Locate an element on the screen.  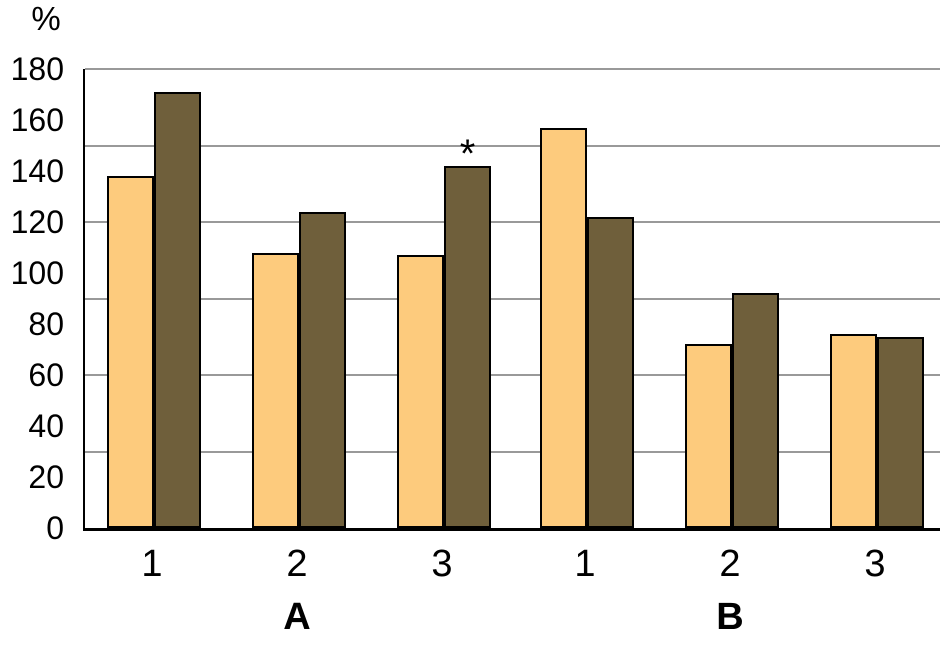
y-tick-label: 0 is located at coordinates (55, 528).